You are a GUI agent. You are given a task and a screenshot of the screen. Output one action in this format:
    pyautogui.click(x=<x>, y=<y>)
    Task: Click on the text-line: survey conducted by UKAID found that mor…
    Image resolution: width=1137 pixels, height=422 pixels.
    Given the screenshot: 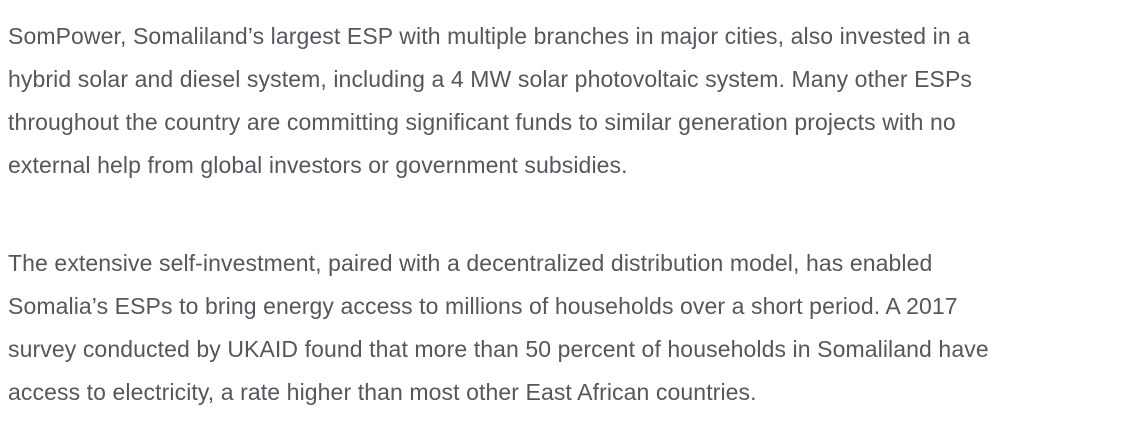 What is the action you would take?
    pyautogui.click(x=498, y=349)
    